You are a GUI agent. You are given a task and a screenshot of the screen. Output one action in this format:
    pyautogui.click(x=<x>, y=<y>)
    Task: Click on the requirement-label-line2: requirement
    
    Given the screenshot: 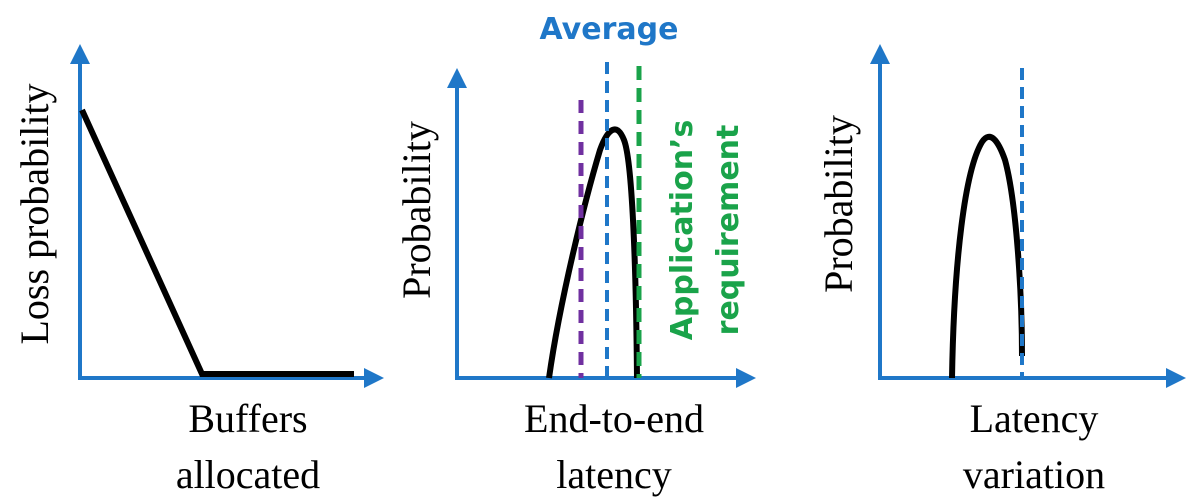 What is the action you would take?
    pyautogui.click(x=728, y=230)
    